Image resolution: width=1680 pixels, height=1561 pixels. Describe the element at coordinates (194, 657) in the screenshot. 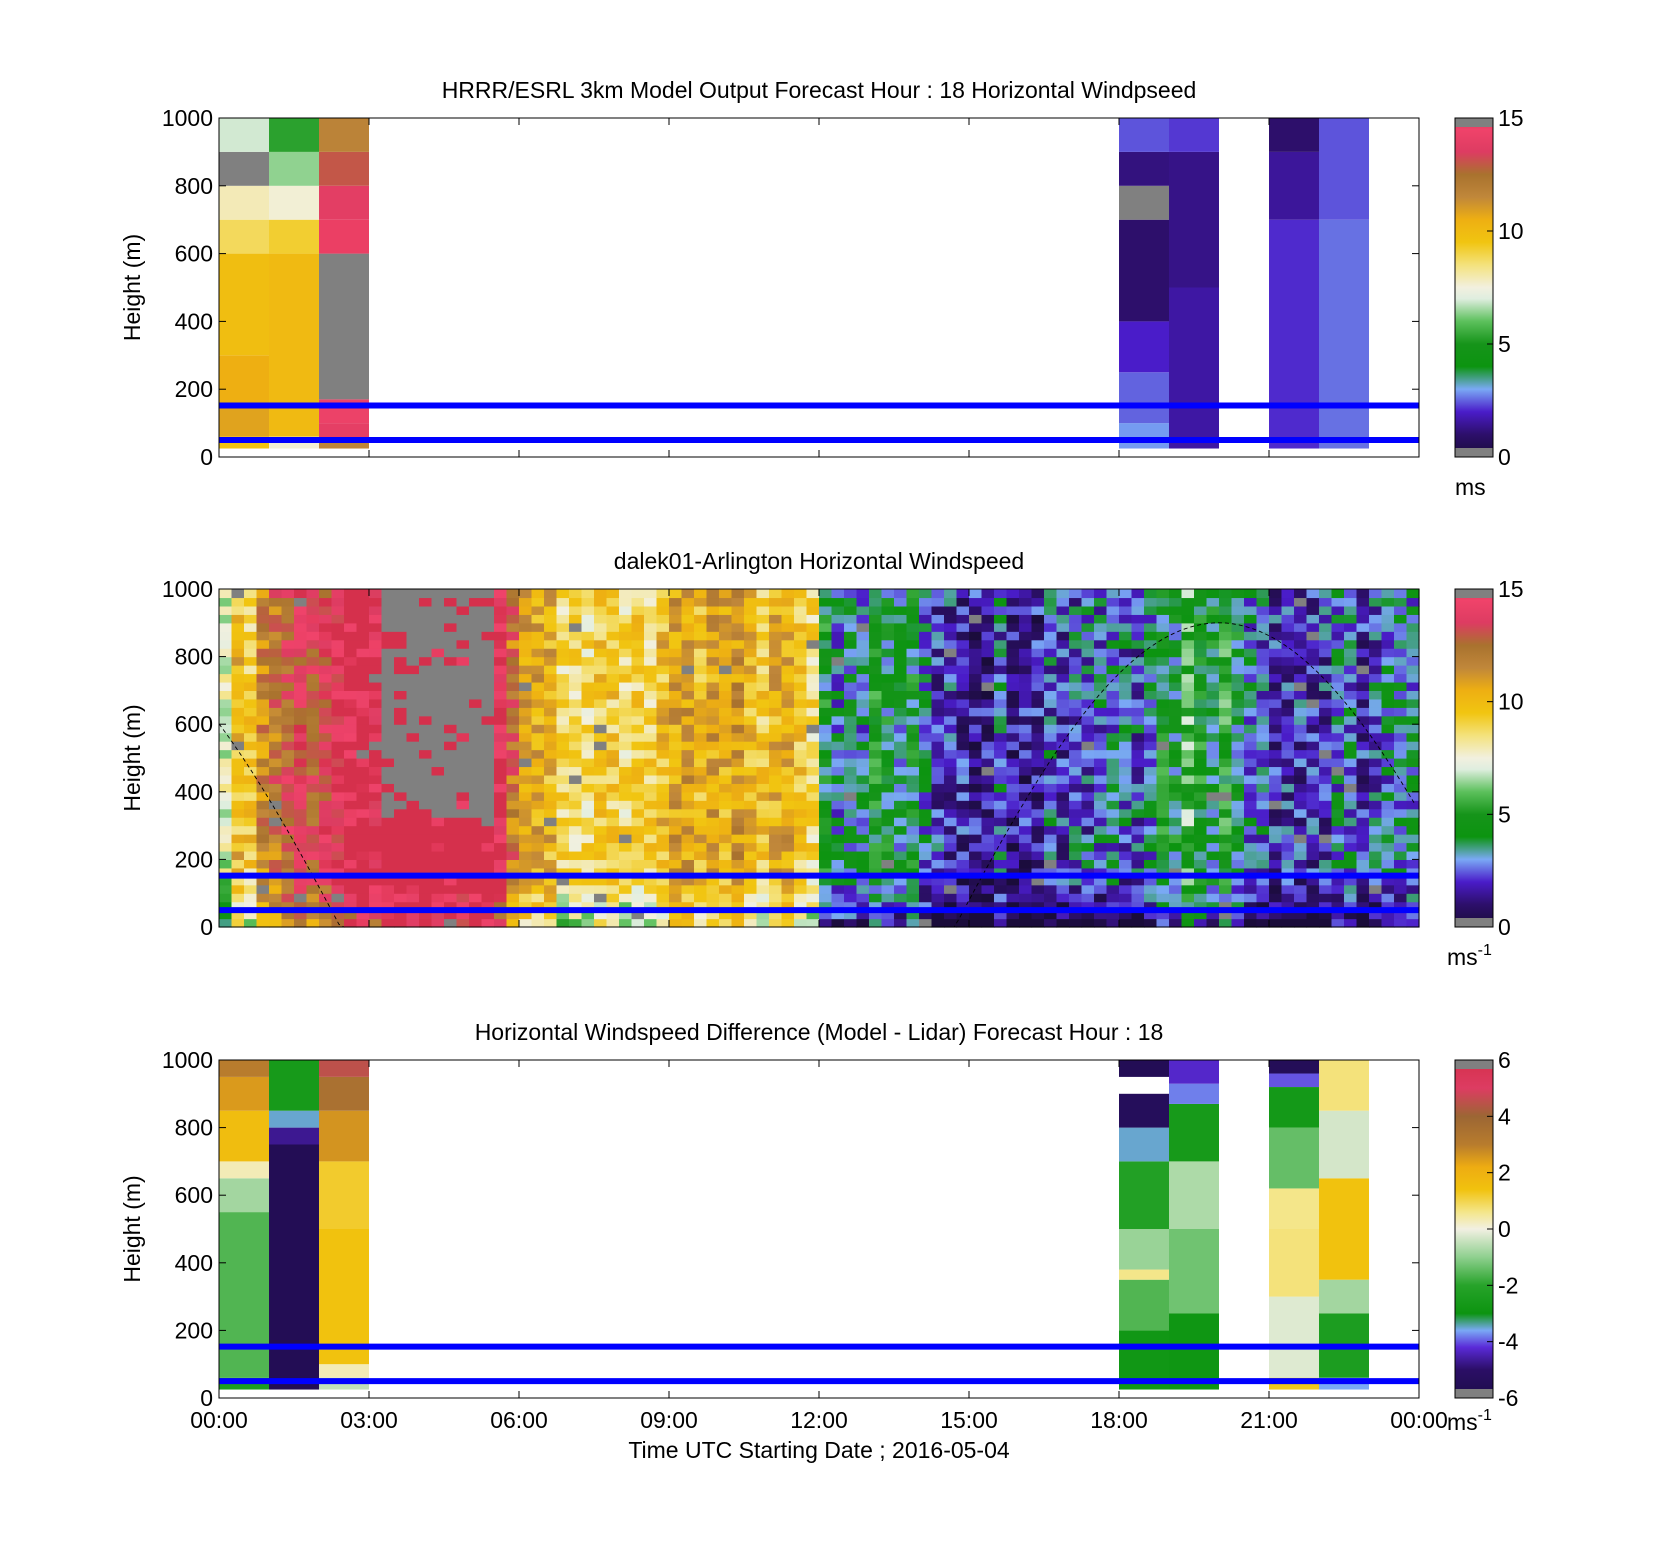

I see `y-tick-label: 800` at that location.